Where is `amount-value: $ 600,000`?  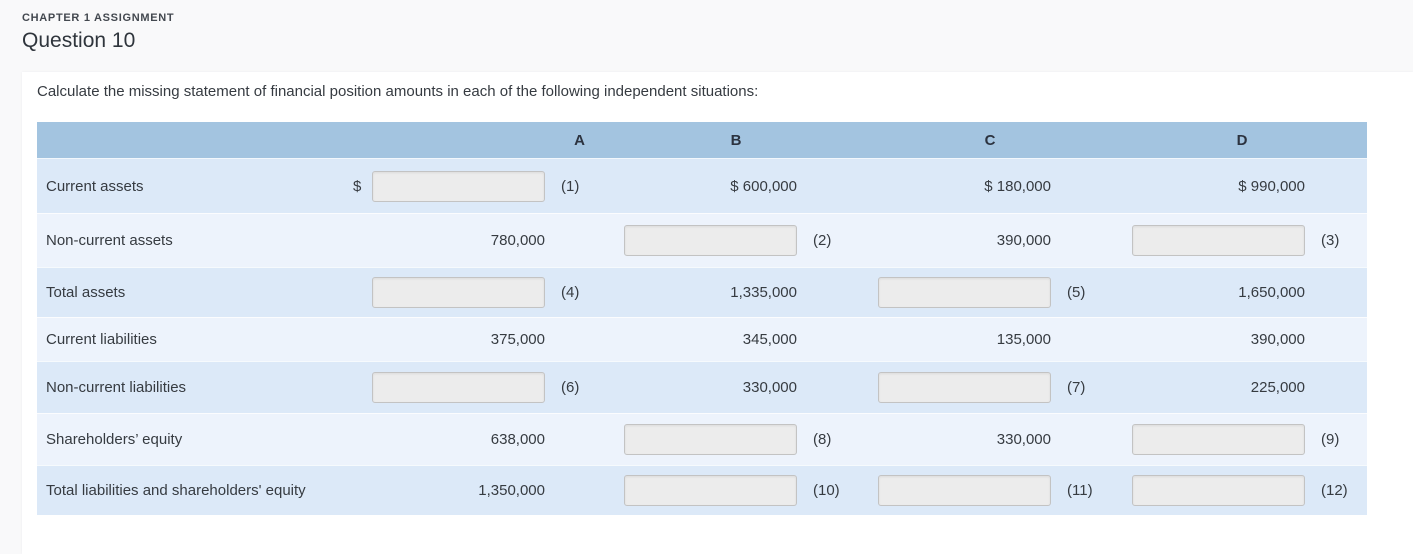
amount-value: $ 600,000 is located at coordinates (763, 186).